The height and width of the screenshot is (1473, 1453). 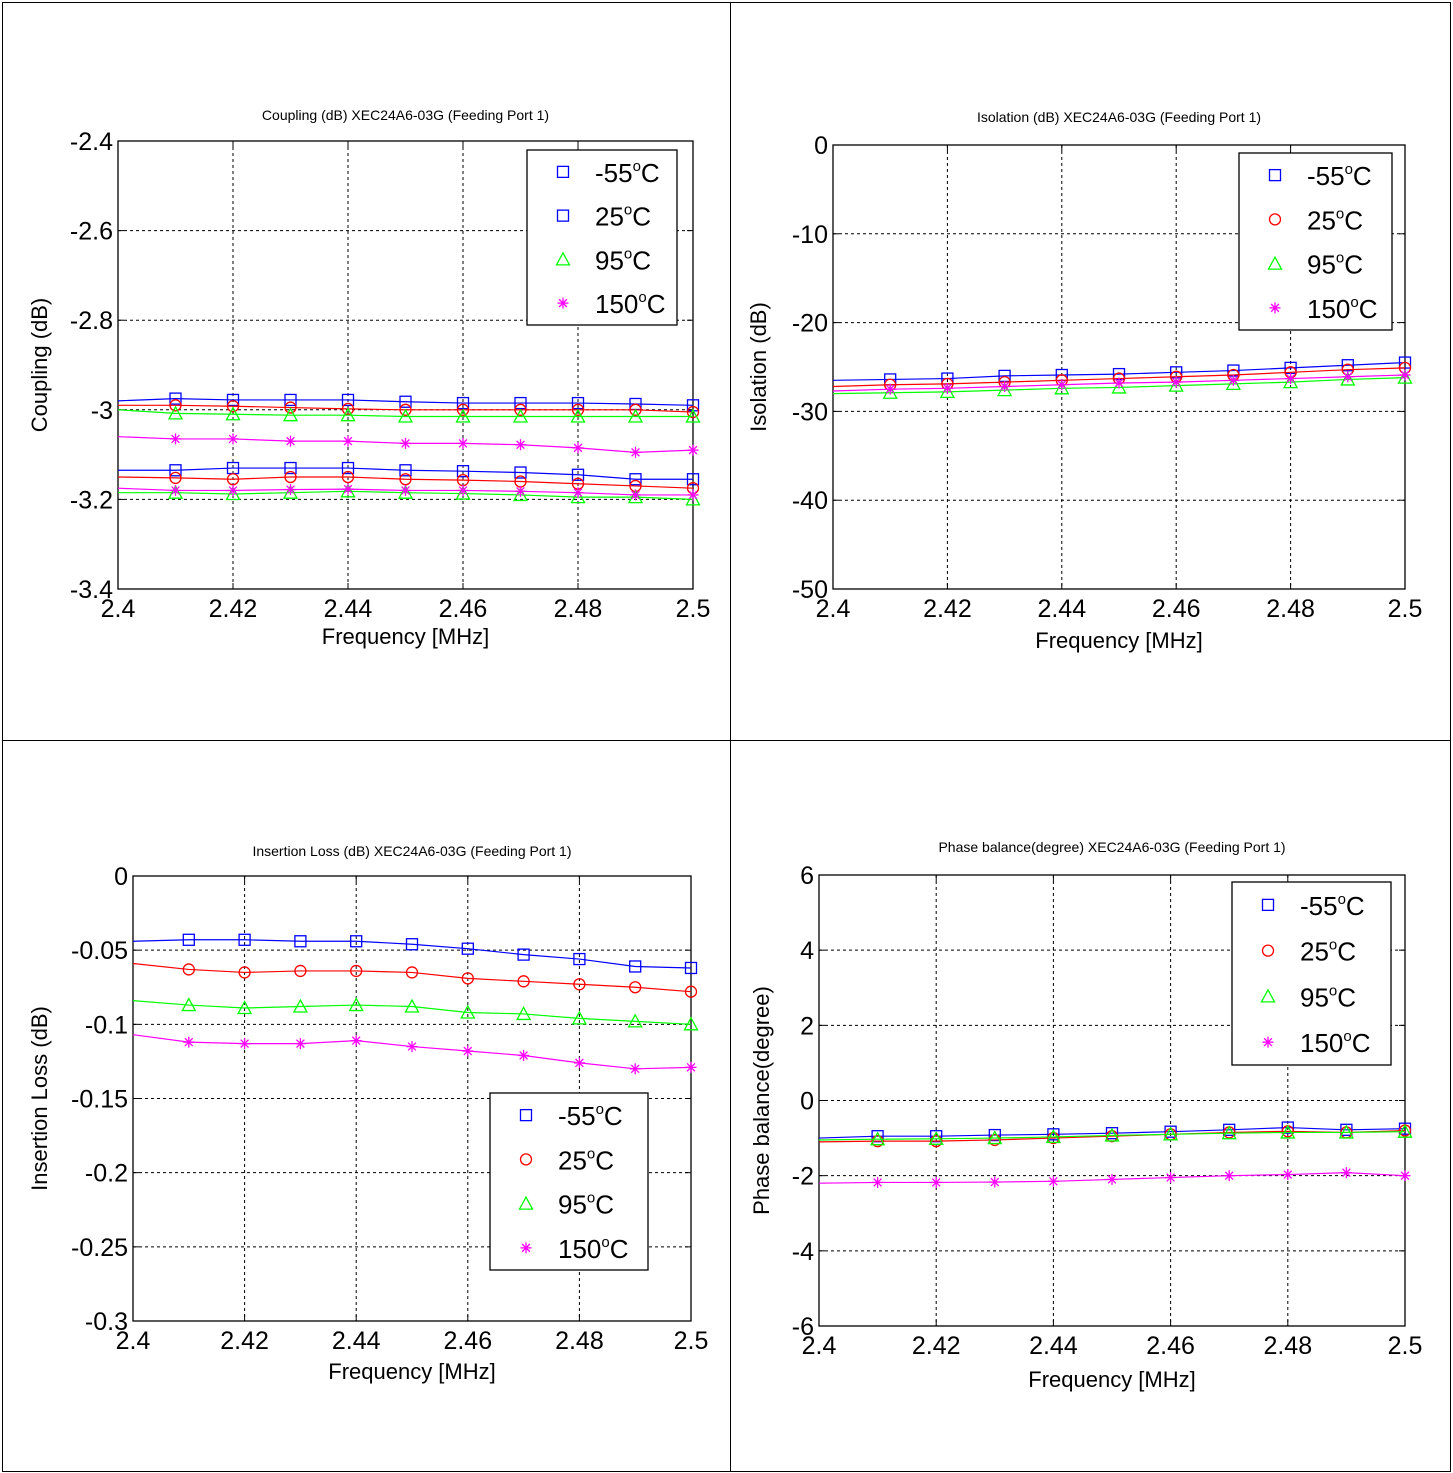 I want to click on legend-entry: 25oC, so click(x=623, y=217).